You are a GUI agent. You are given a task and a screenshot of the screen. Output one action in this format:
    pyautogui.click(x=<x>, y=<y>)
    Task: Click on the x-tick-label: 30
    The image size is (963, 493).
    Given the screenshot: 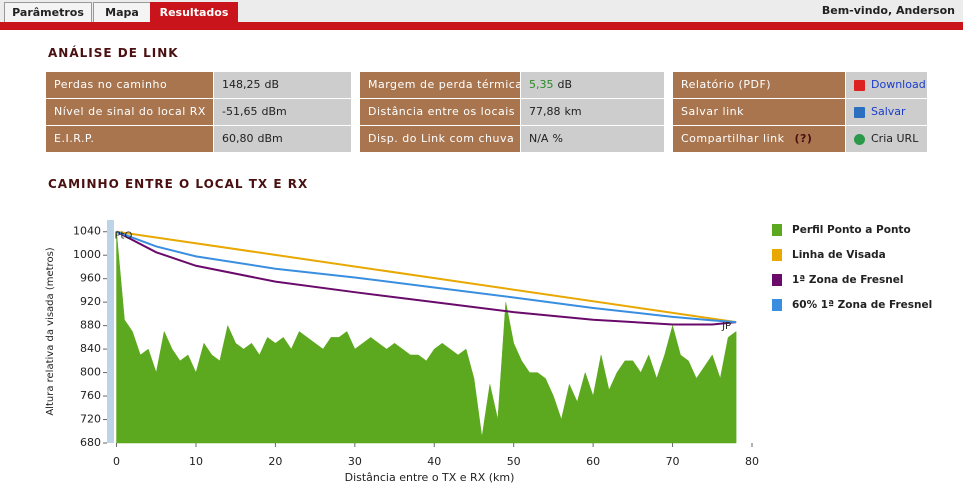 What is the action you would take?
    pyautogui.click(x=355, y=461)
    